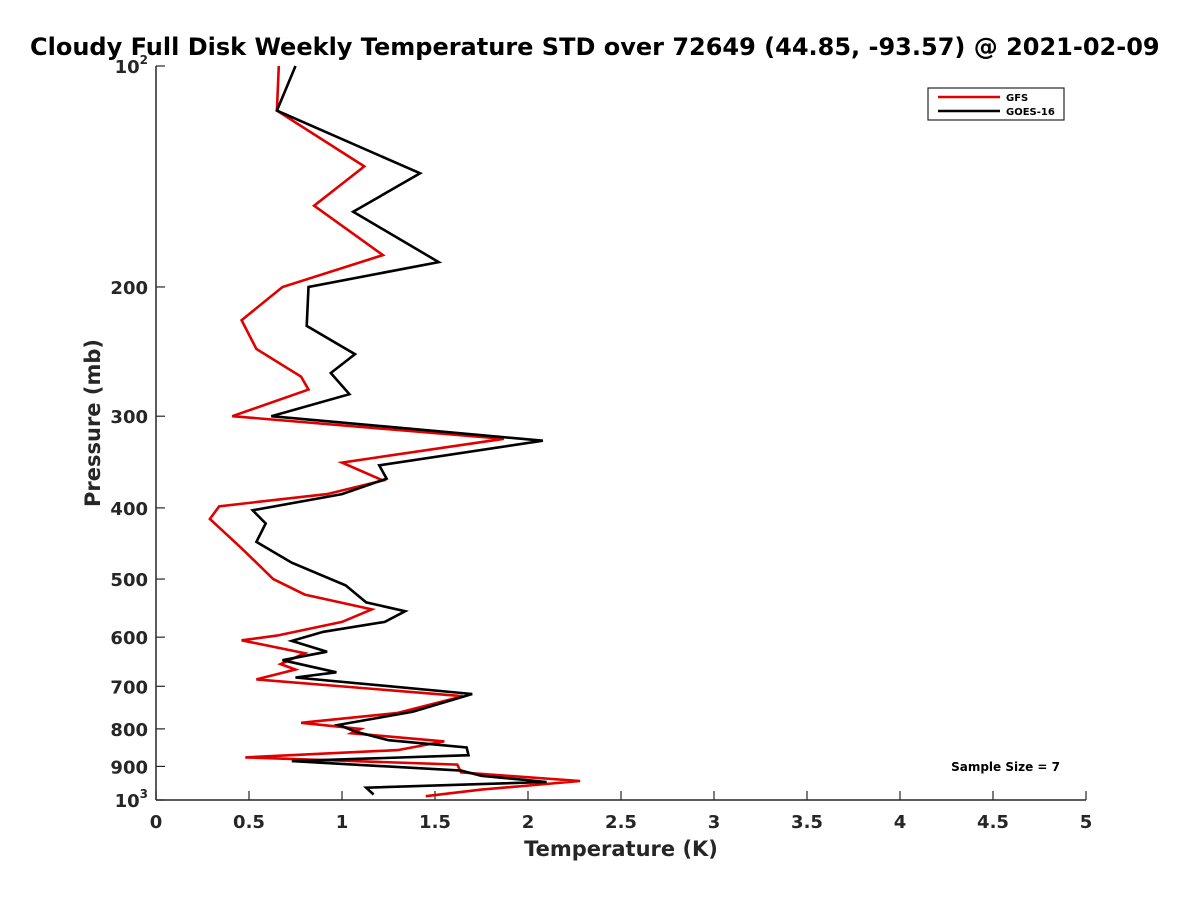 The width and height of the screenshot is (1200, 900). Describe the element at coordinates (93, 423) in the screenshot. I see `y-axis-label: Pressure (mb)` at that location.